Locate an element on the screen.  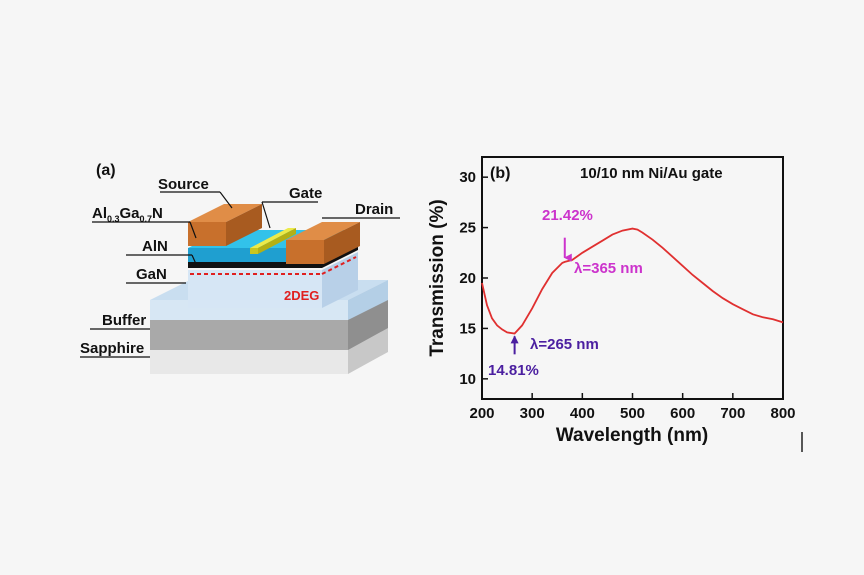
y-axis-ticks: 10 15 20 25 30 is located at coordinates (473, 278).